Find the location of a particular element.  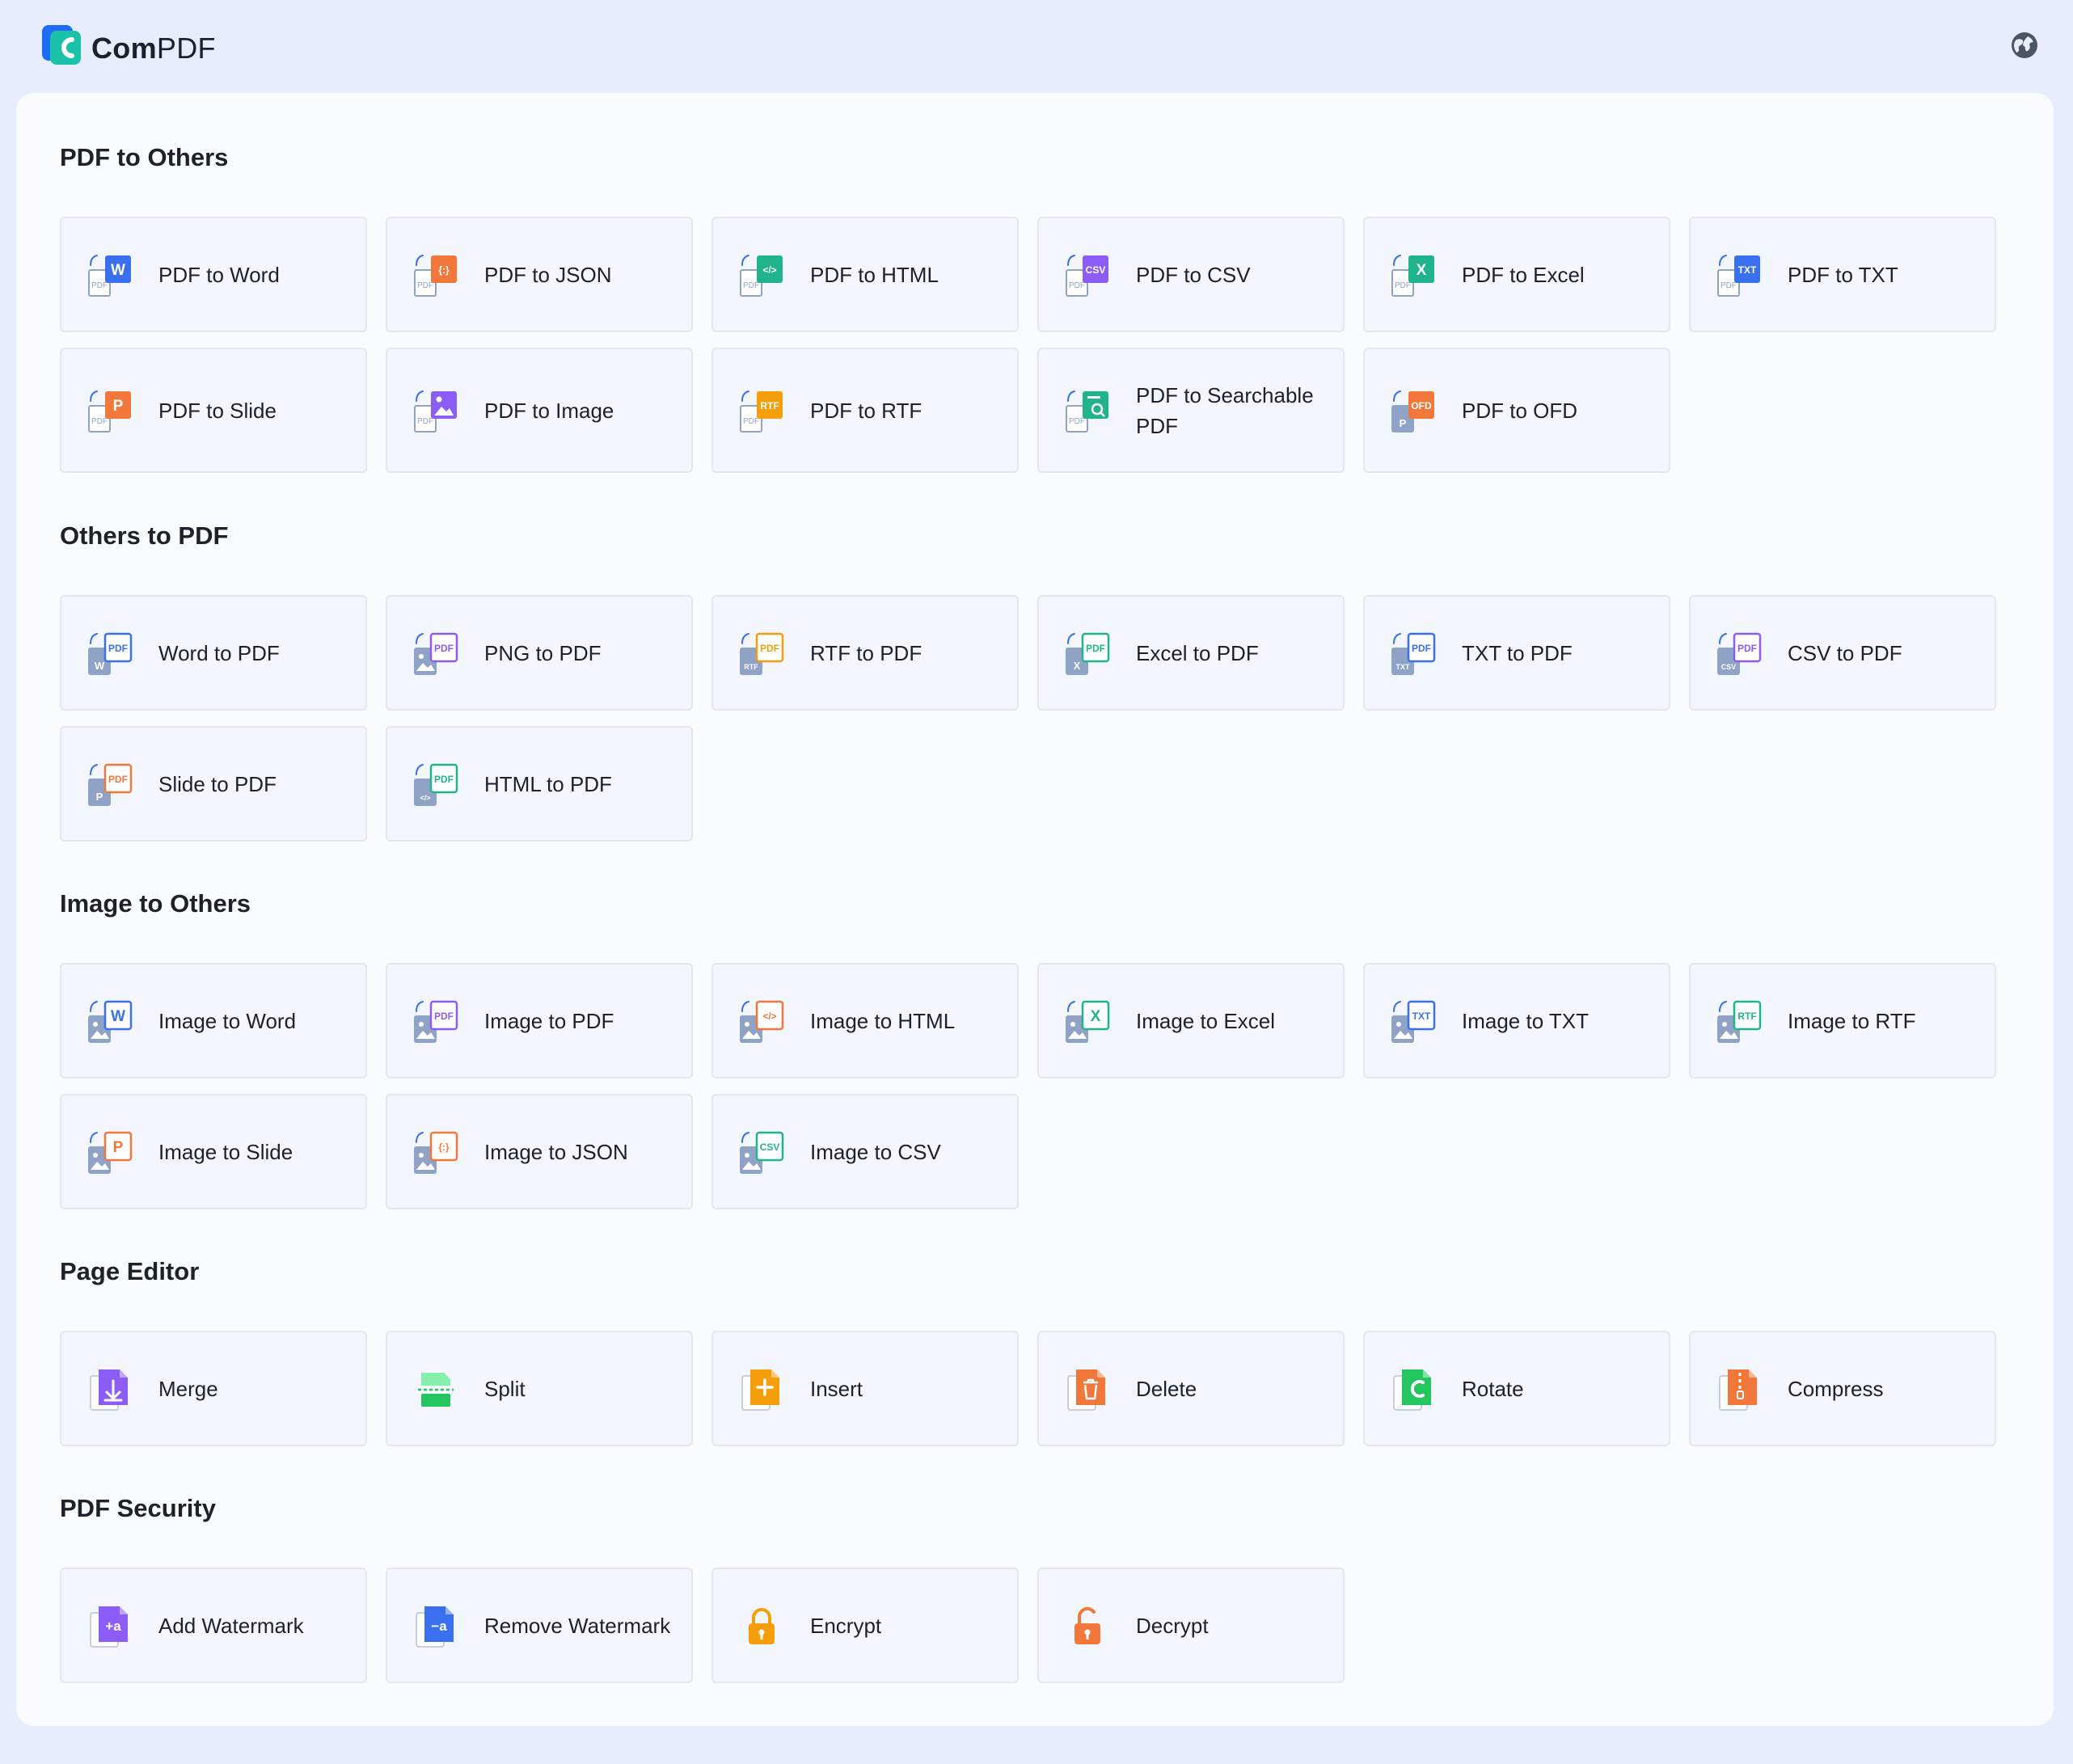

tool-card-pdf-to-txt: PDF TXT PDF to TXT is located at coordinates (1842, 275).